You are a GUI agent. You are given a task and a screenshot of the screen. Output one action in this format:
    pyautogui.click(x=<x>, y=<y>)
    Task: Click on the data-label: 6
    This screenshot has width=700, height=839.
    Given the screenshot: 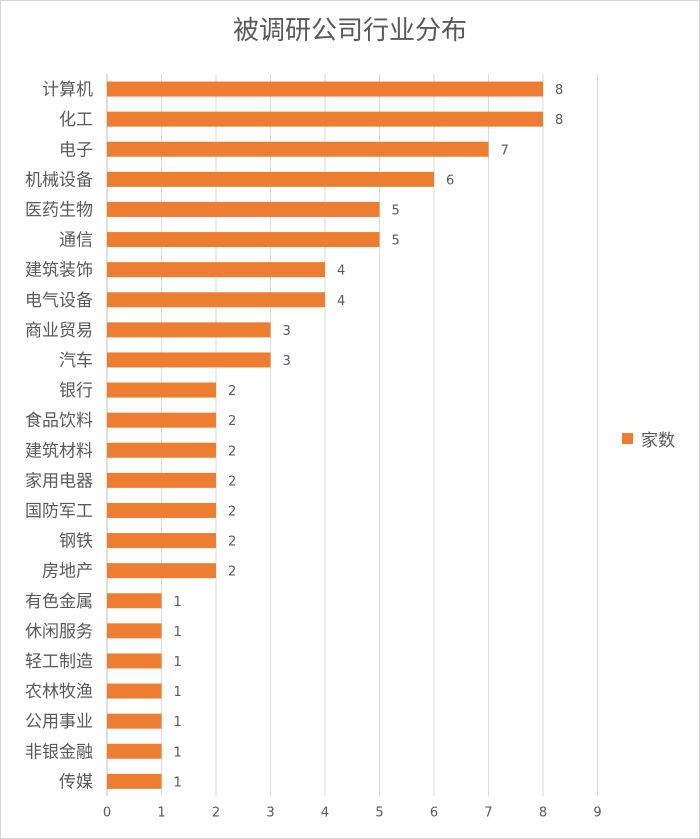 What is the action you would take?
    pyautogui.click(x=450, y=180)
    